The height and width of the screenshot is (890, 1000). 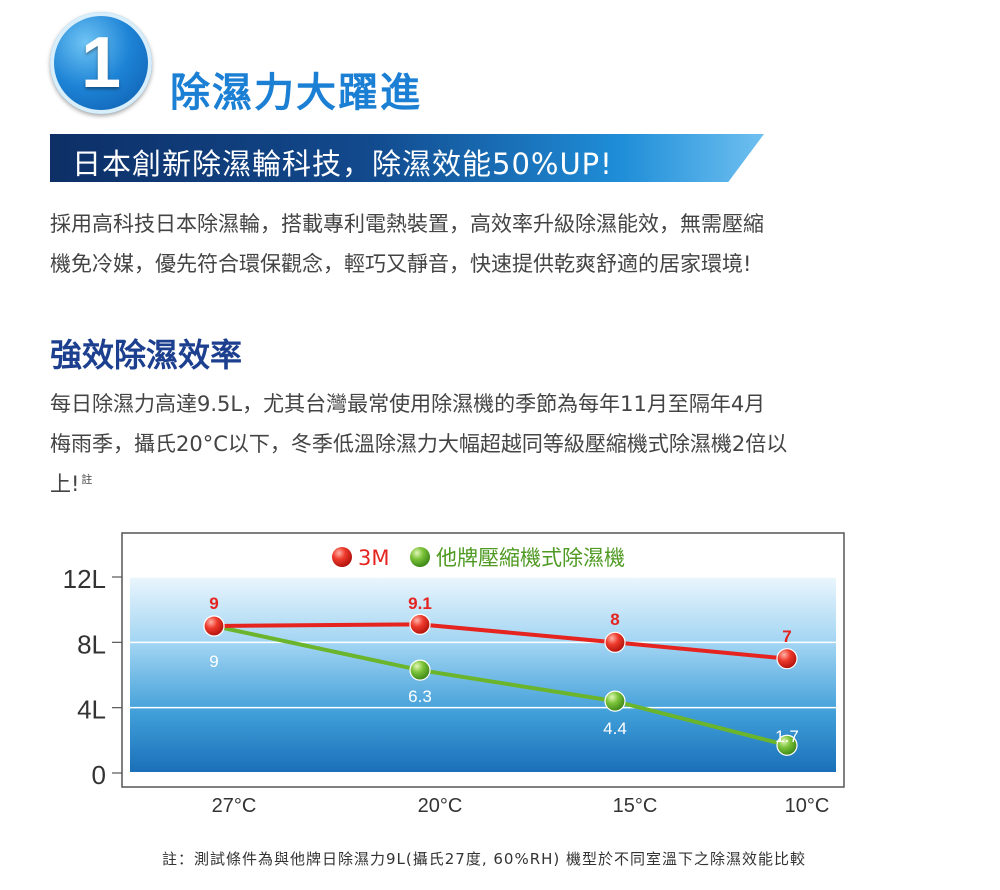 I want to click on x-tick-label: 27°C, so click(x=234, y=806).